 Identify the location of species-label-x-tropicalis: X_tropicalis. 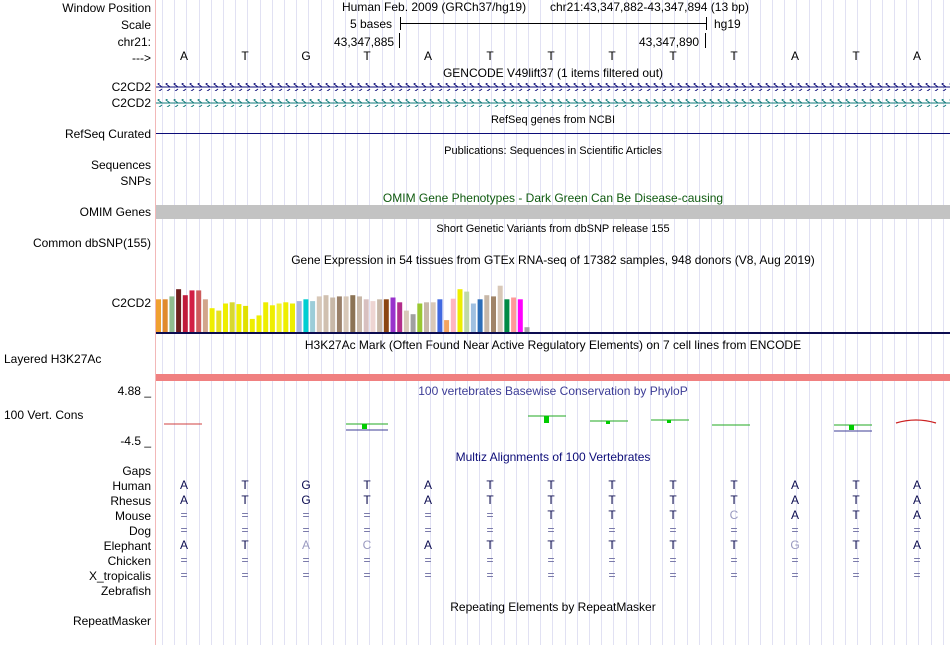
(119, 576).